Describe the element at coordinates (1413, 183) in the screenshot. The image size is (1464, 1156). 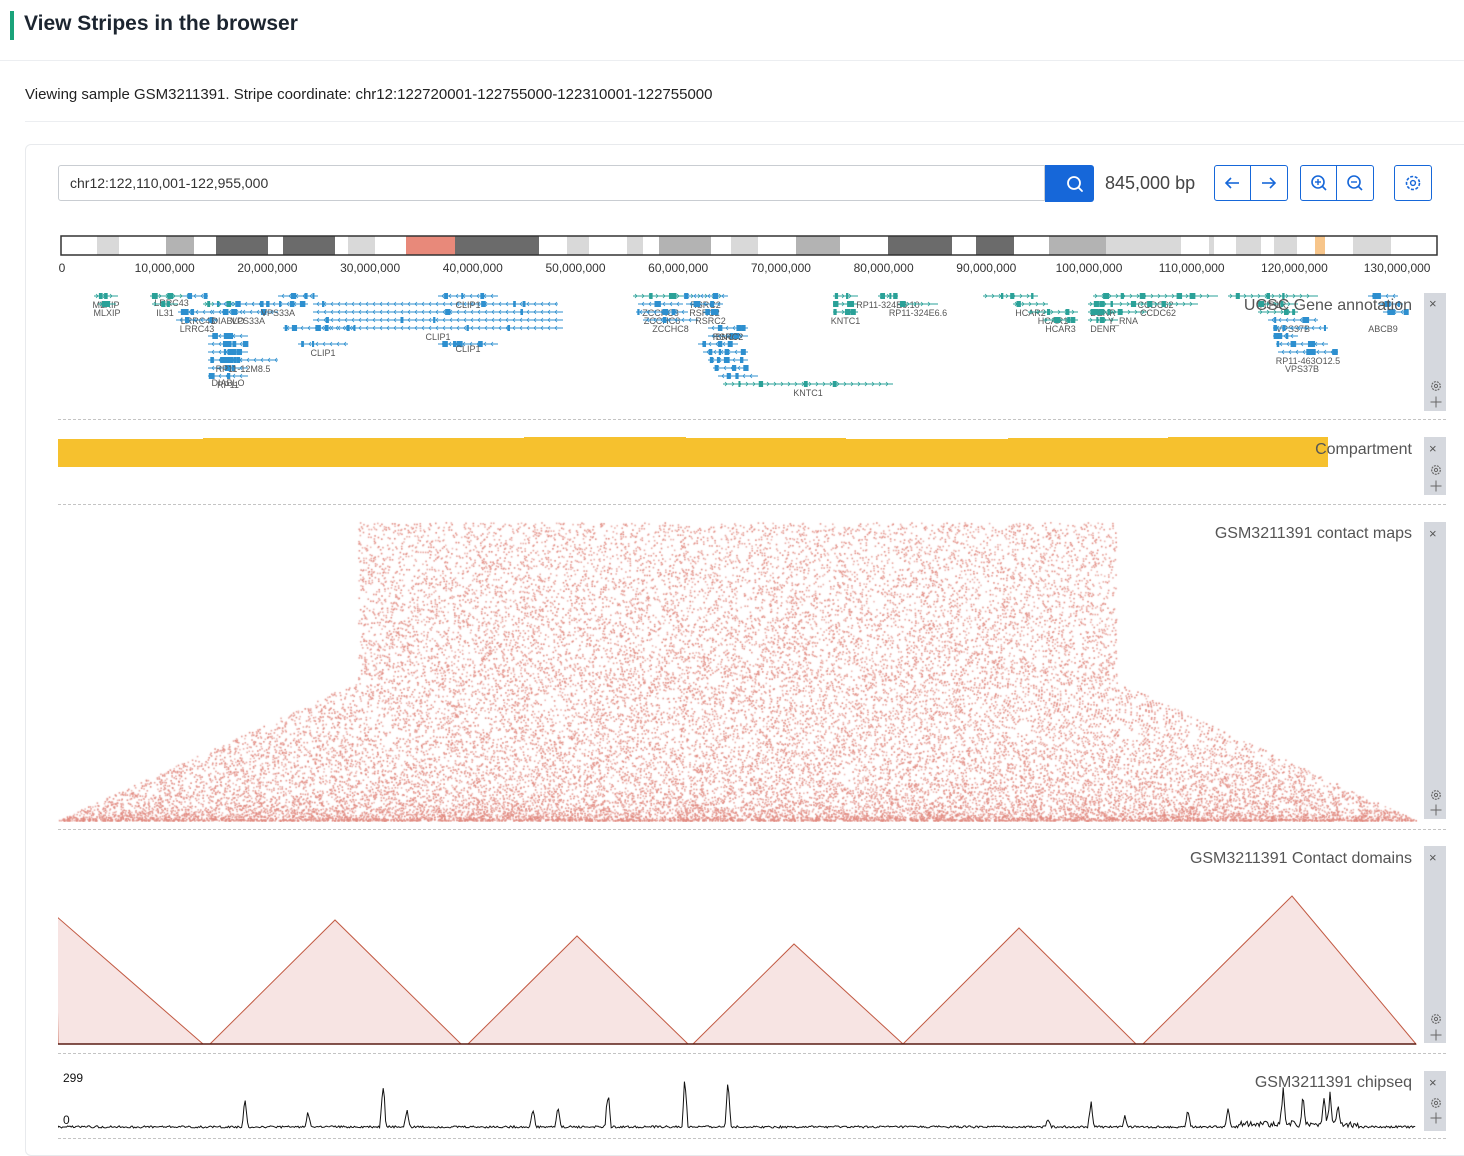
I see `settings-button` at that location.